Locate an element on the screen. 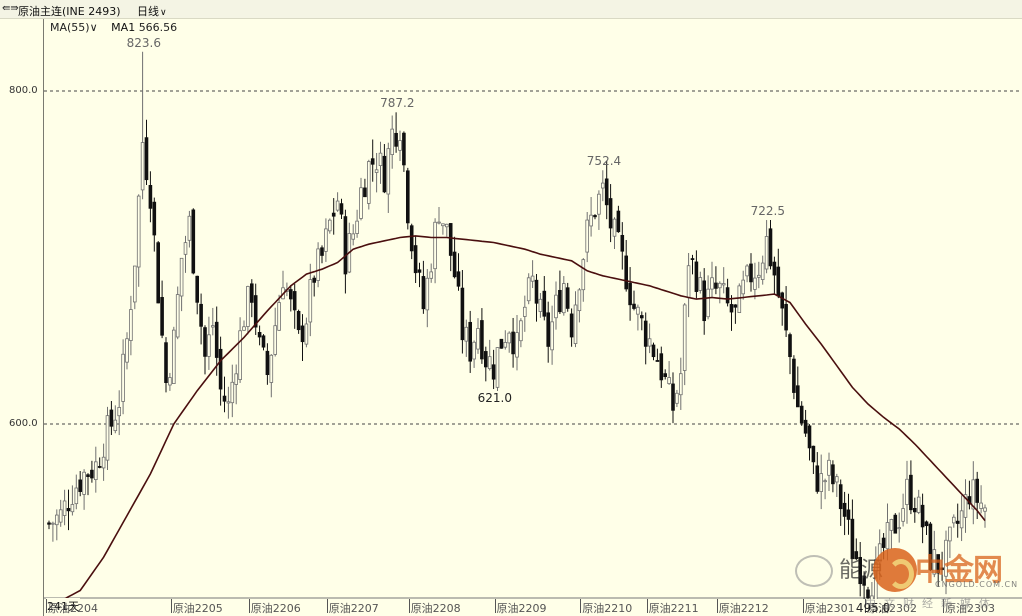 The width and height of the screenshot is (1022, 616). x-tick-label: 原油2209 is located at coordinates (521, 608).